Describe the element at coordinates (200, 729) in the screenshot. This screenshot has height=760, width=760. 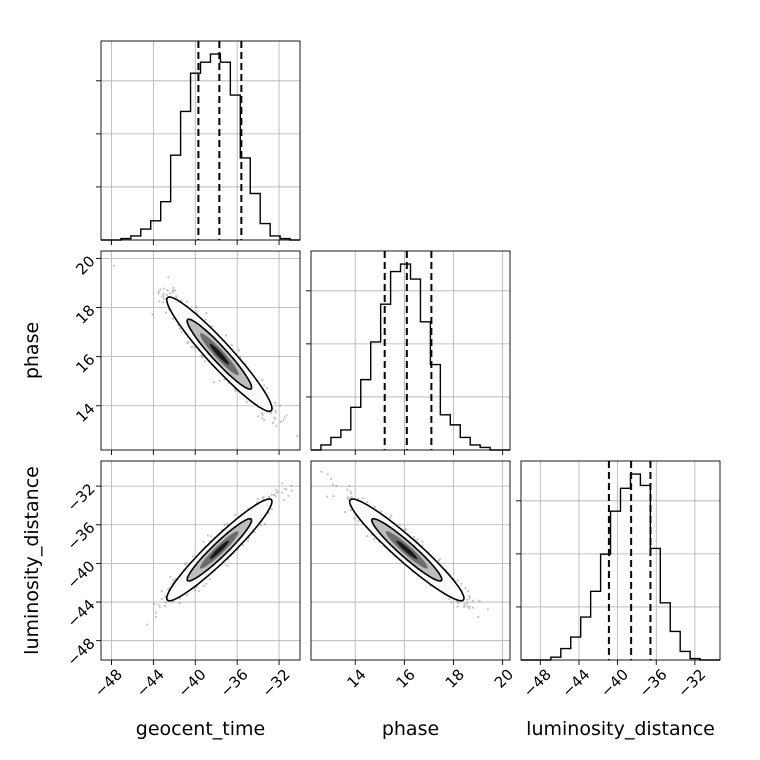
I see `x-axis-label-geocent-time: geocent_time` at that location.